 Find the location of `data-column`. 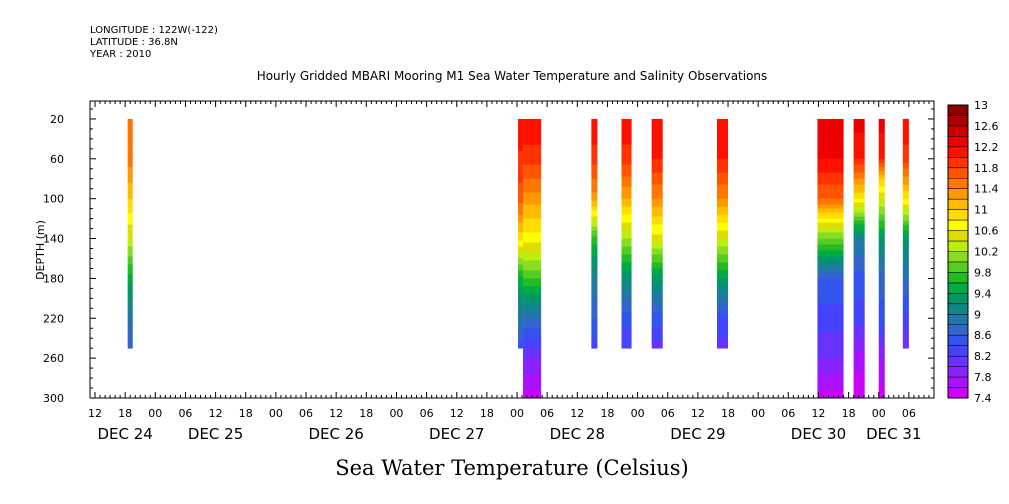

data-column is located at coordinates (626, 233).